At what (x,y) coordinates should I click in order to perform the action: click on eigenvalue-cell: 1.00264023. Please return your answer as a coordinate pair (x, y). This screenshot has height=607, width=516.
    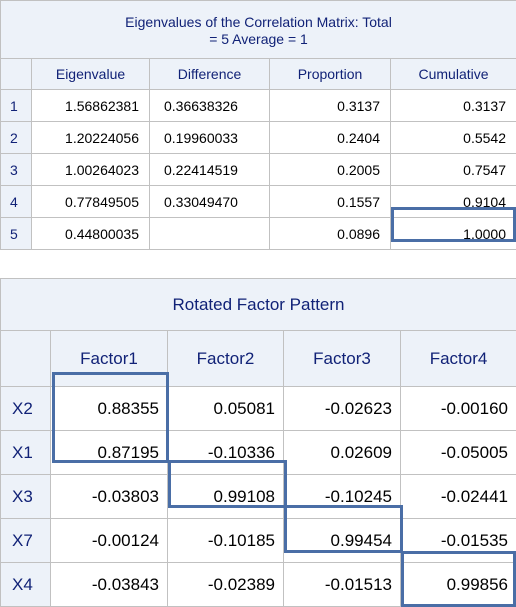
    Looking at the image, I should click on (90, 169).